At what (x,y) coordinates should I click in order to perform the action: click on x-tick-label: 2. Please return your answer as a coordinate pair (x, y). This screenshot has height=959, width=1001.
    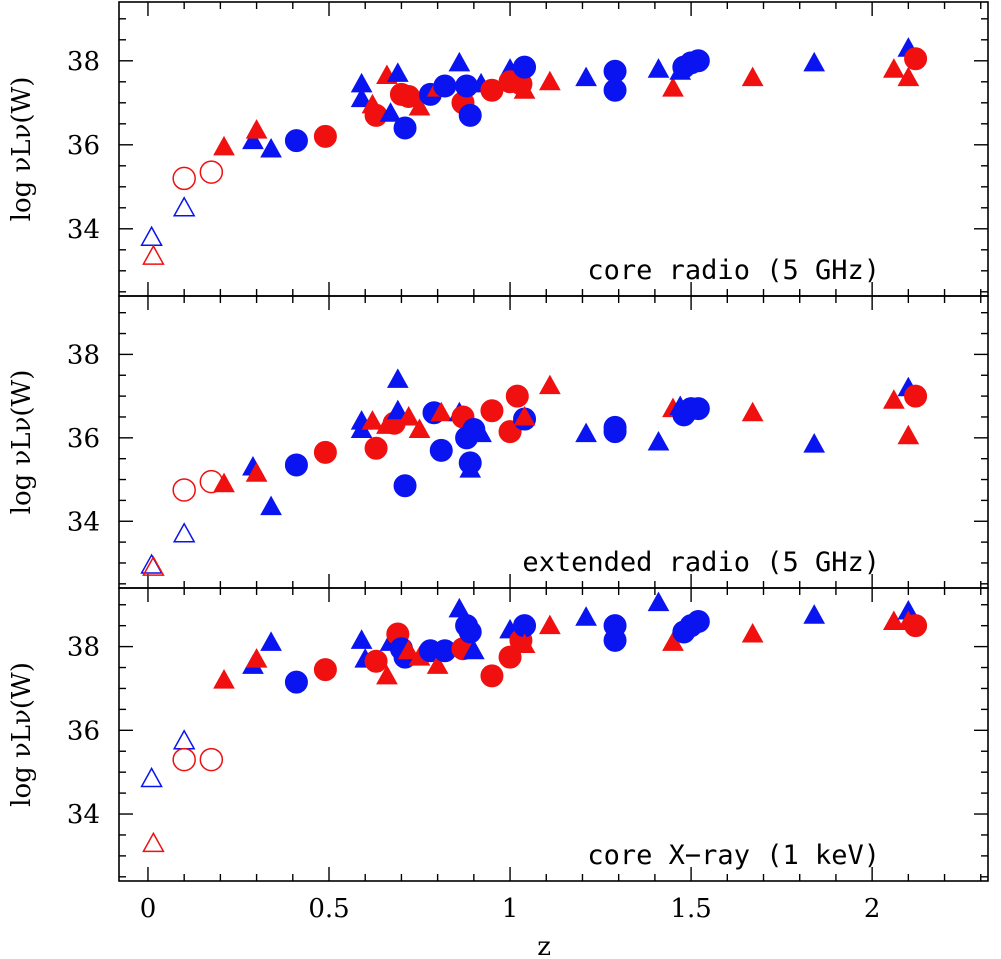
    Looking at the image, I should click on (872, 909).